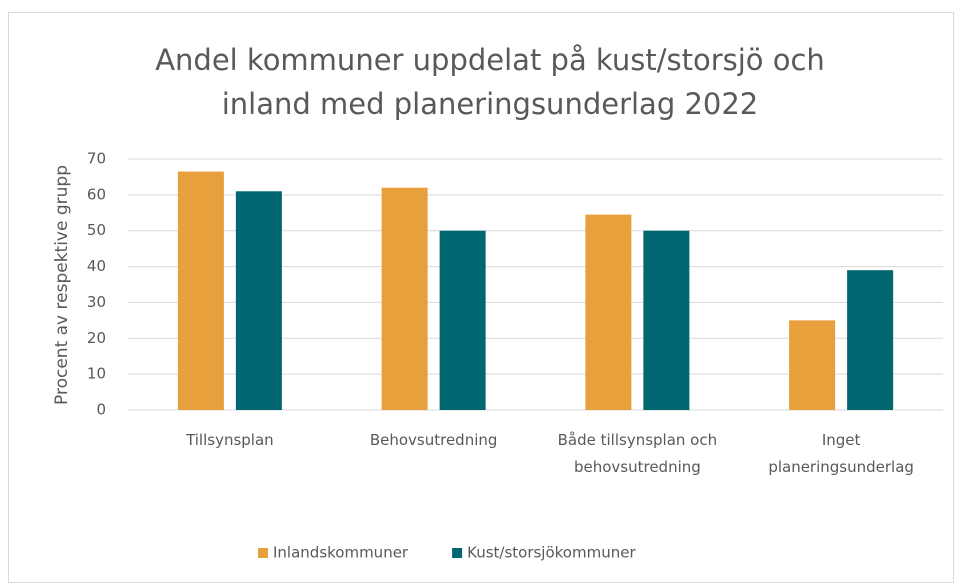  What do you see at coordinates (96, 194) in the screenshot?
I see `y-tick-label: 60` at bounding box center [96, 194].